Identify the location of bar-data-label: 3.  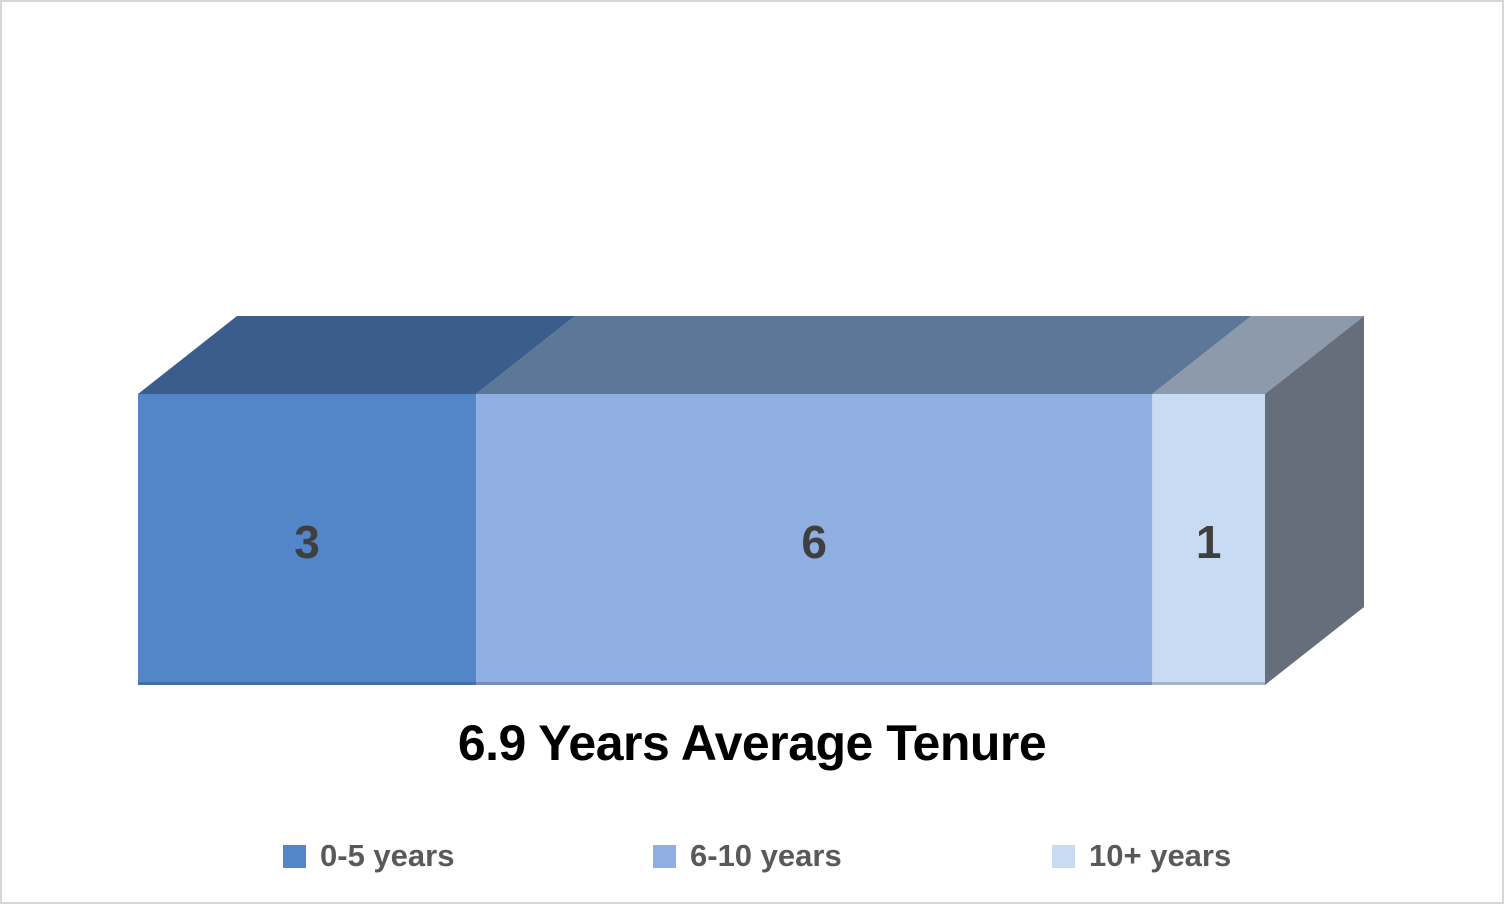
(307, 542).